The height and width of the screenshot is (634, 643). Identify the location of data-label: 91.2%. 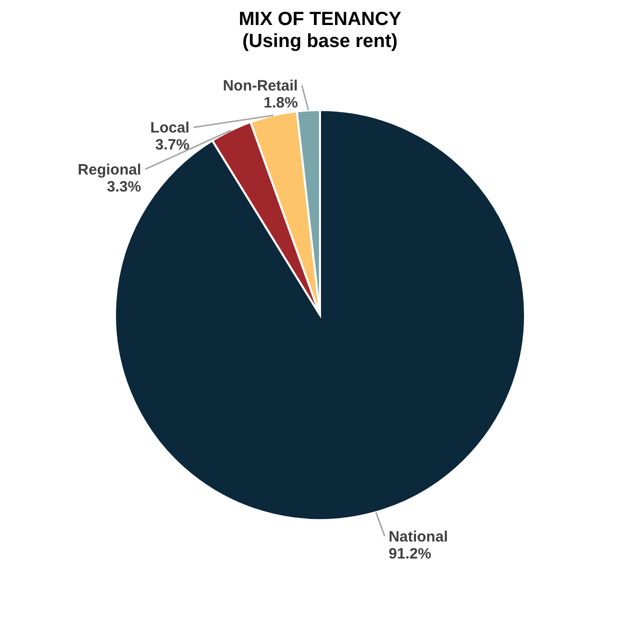
(410, 553).